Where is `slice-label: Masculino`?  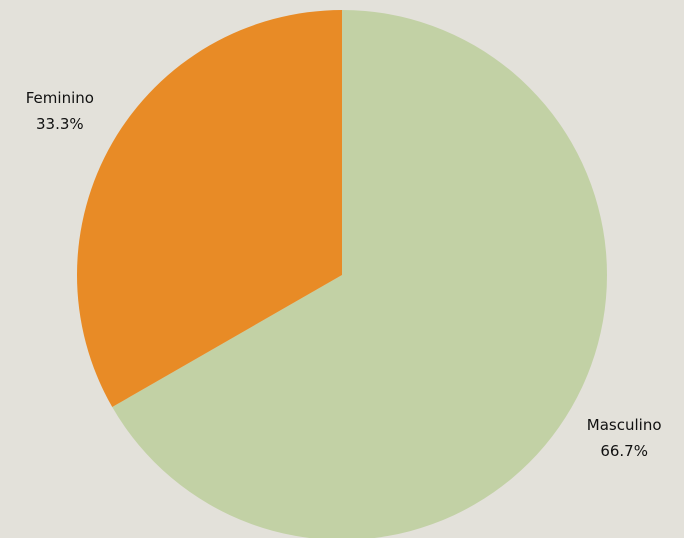
slice-label: Masculino is located at coordinates (624, 425).